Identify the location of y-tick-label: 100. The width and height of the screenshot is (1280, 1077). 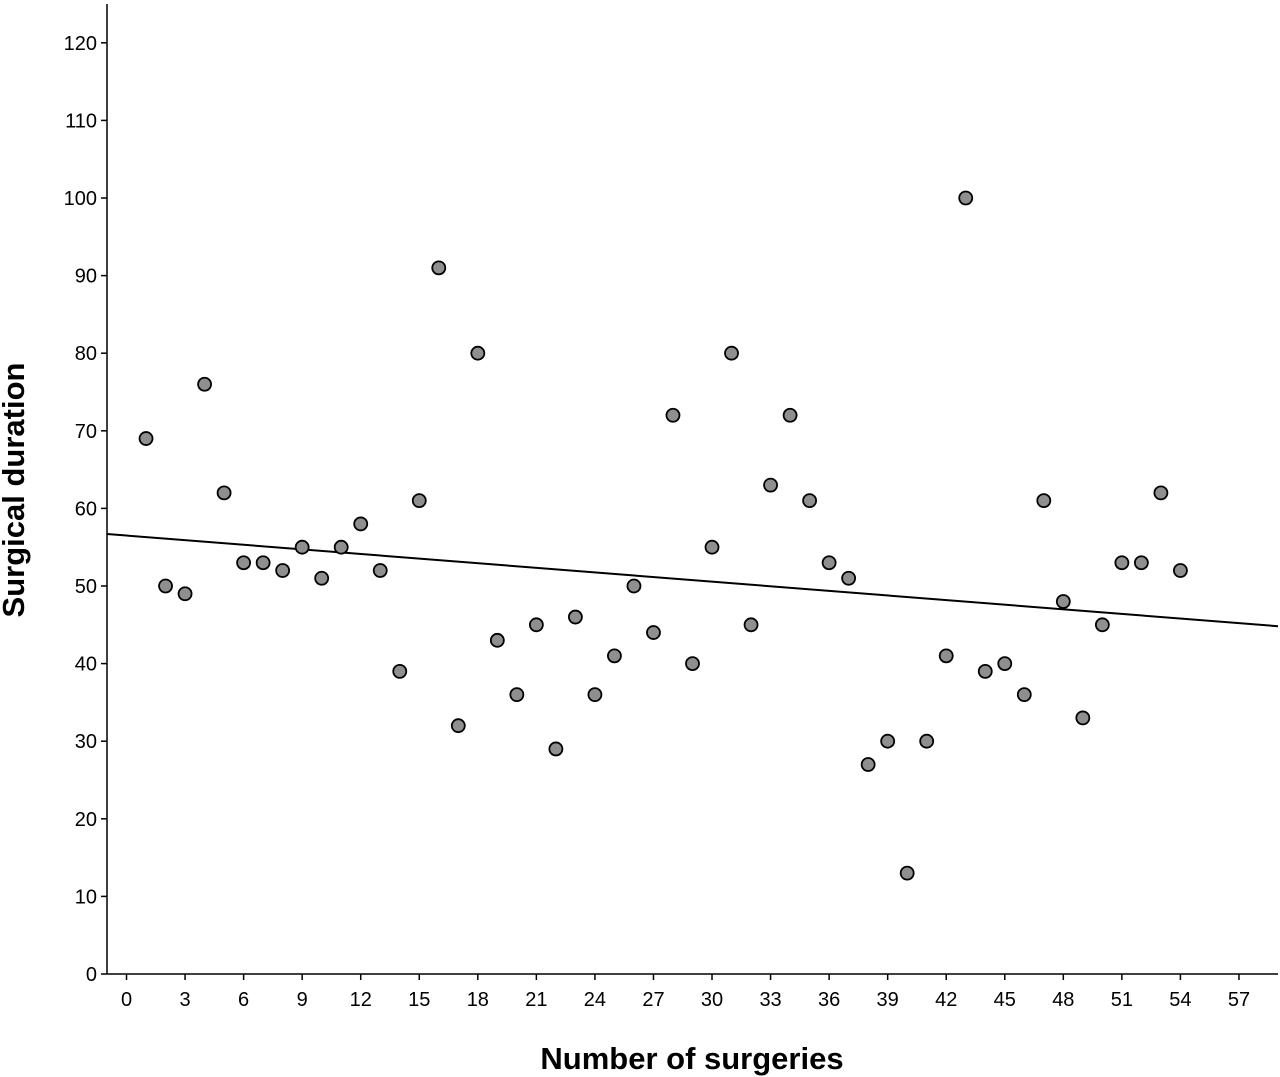
(80, 199).